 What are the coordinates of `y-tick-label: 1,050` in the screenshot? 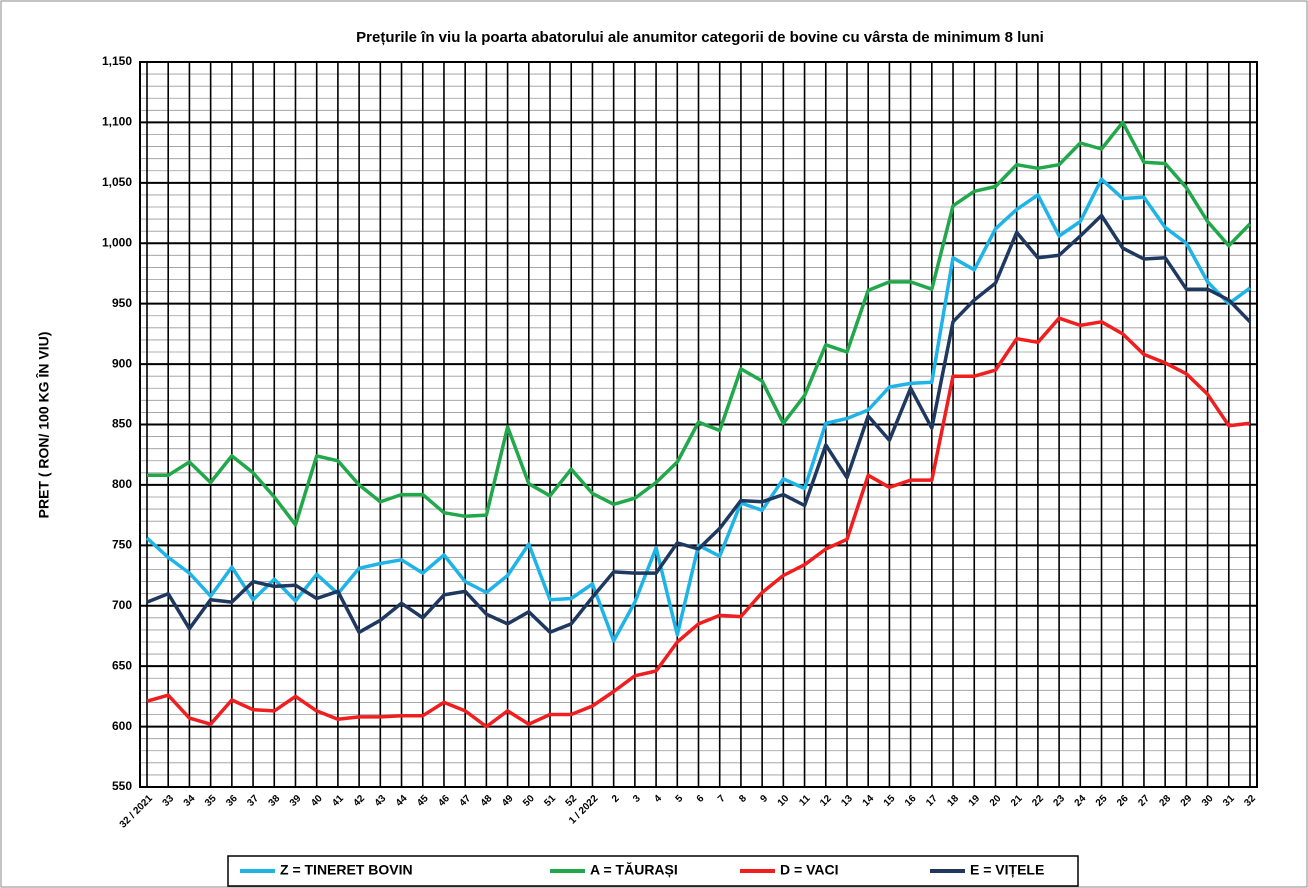 It's located at (117, 182).